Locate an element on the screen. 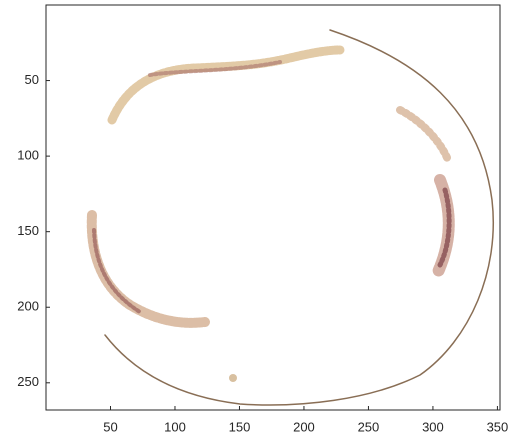 This screenshot has height=444, width=508. blob-right-top is located at coordinates (424, 135).